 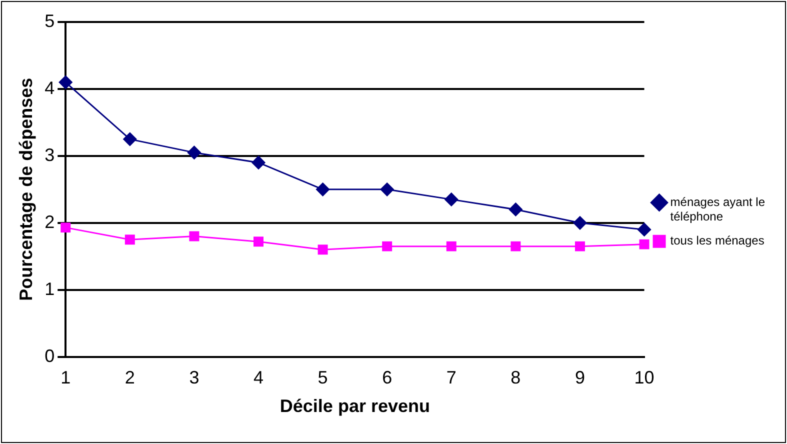 What do you see at coordinates (515, 378) in the screenshot?
I see `x-tick-label: 8` at bounding box center [515, 378].